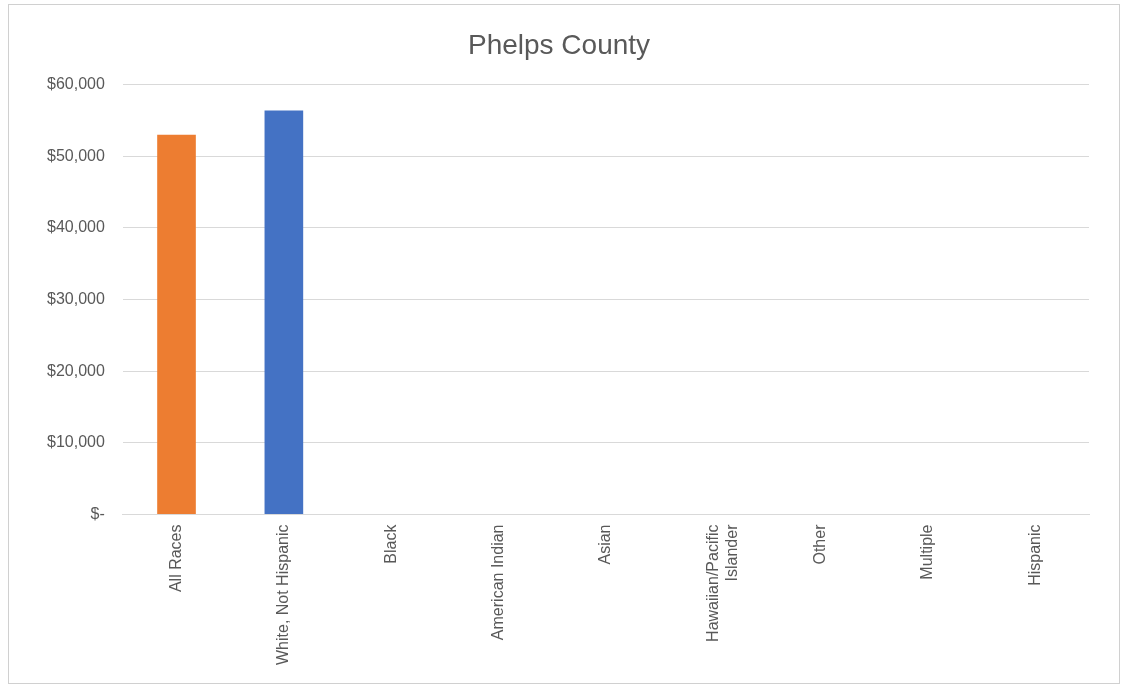 Image resolution: width=1130 pixels, height=688 pixels. Describe the element at coordinates (75, 370) in the screenshot. I see `y-tick-label: $20,000` at that location.